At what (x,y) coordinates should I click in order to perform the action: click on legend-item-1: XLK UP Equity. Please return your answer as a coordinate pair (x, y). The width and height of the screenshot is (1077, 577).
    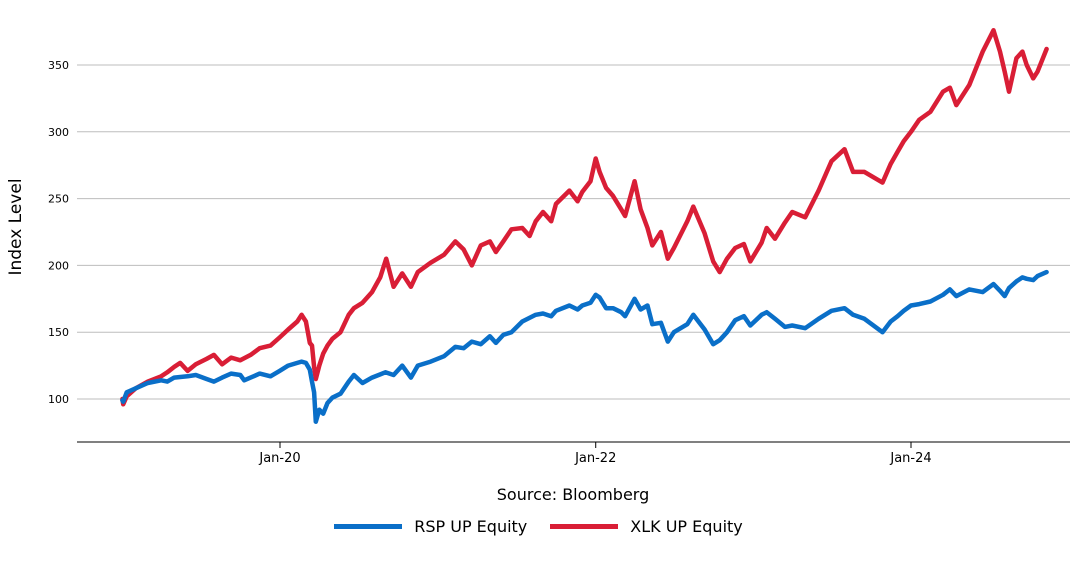
    Looking at the image, I should click on (646, 526).